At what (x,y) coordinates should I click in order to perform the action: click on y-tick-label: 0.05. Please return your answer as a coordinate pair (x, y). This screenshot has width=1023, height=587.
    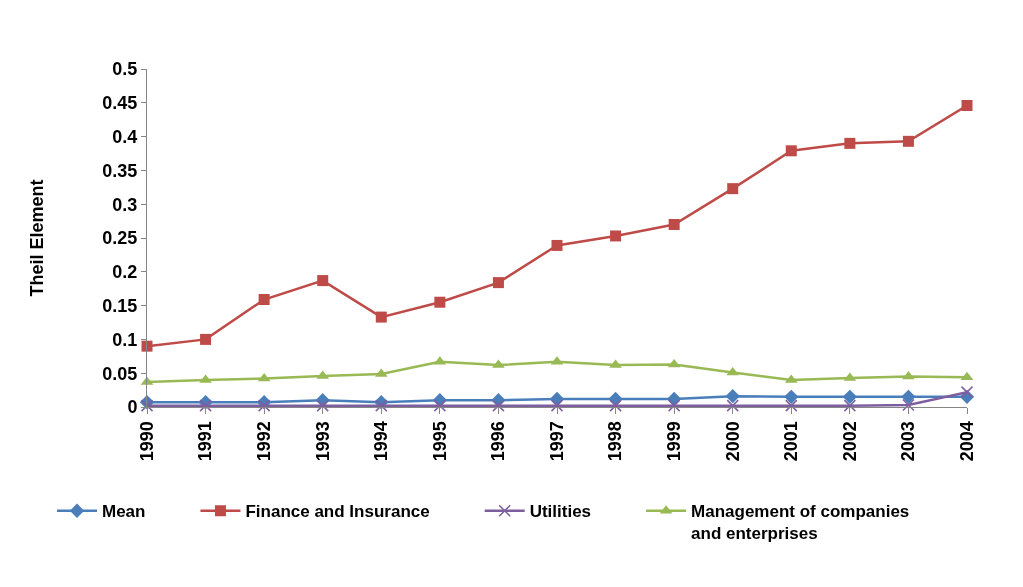
    Looking at the image, I should click on (120, 373).